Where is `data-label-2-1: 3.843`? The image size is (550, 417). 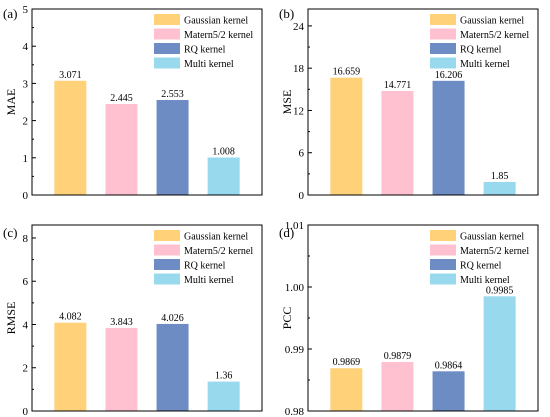
data-label-2-1: 3.843 is located at coordinates (121, 322).